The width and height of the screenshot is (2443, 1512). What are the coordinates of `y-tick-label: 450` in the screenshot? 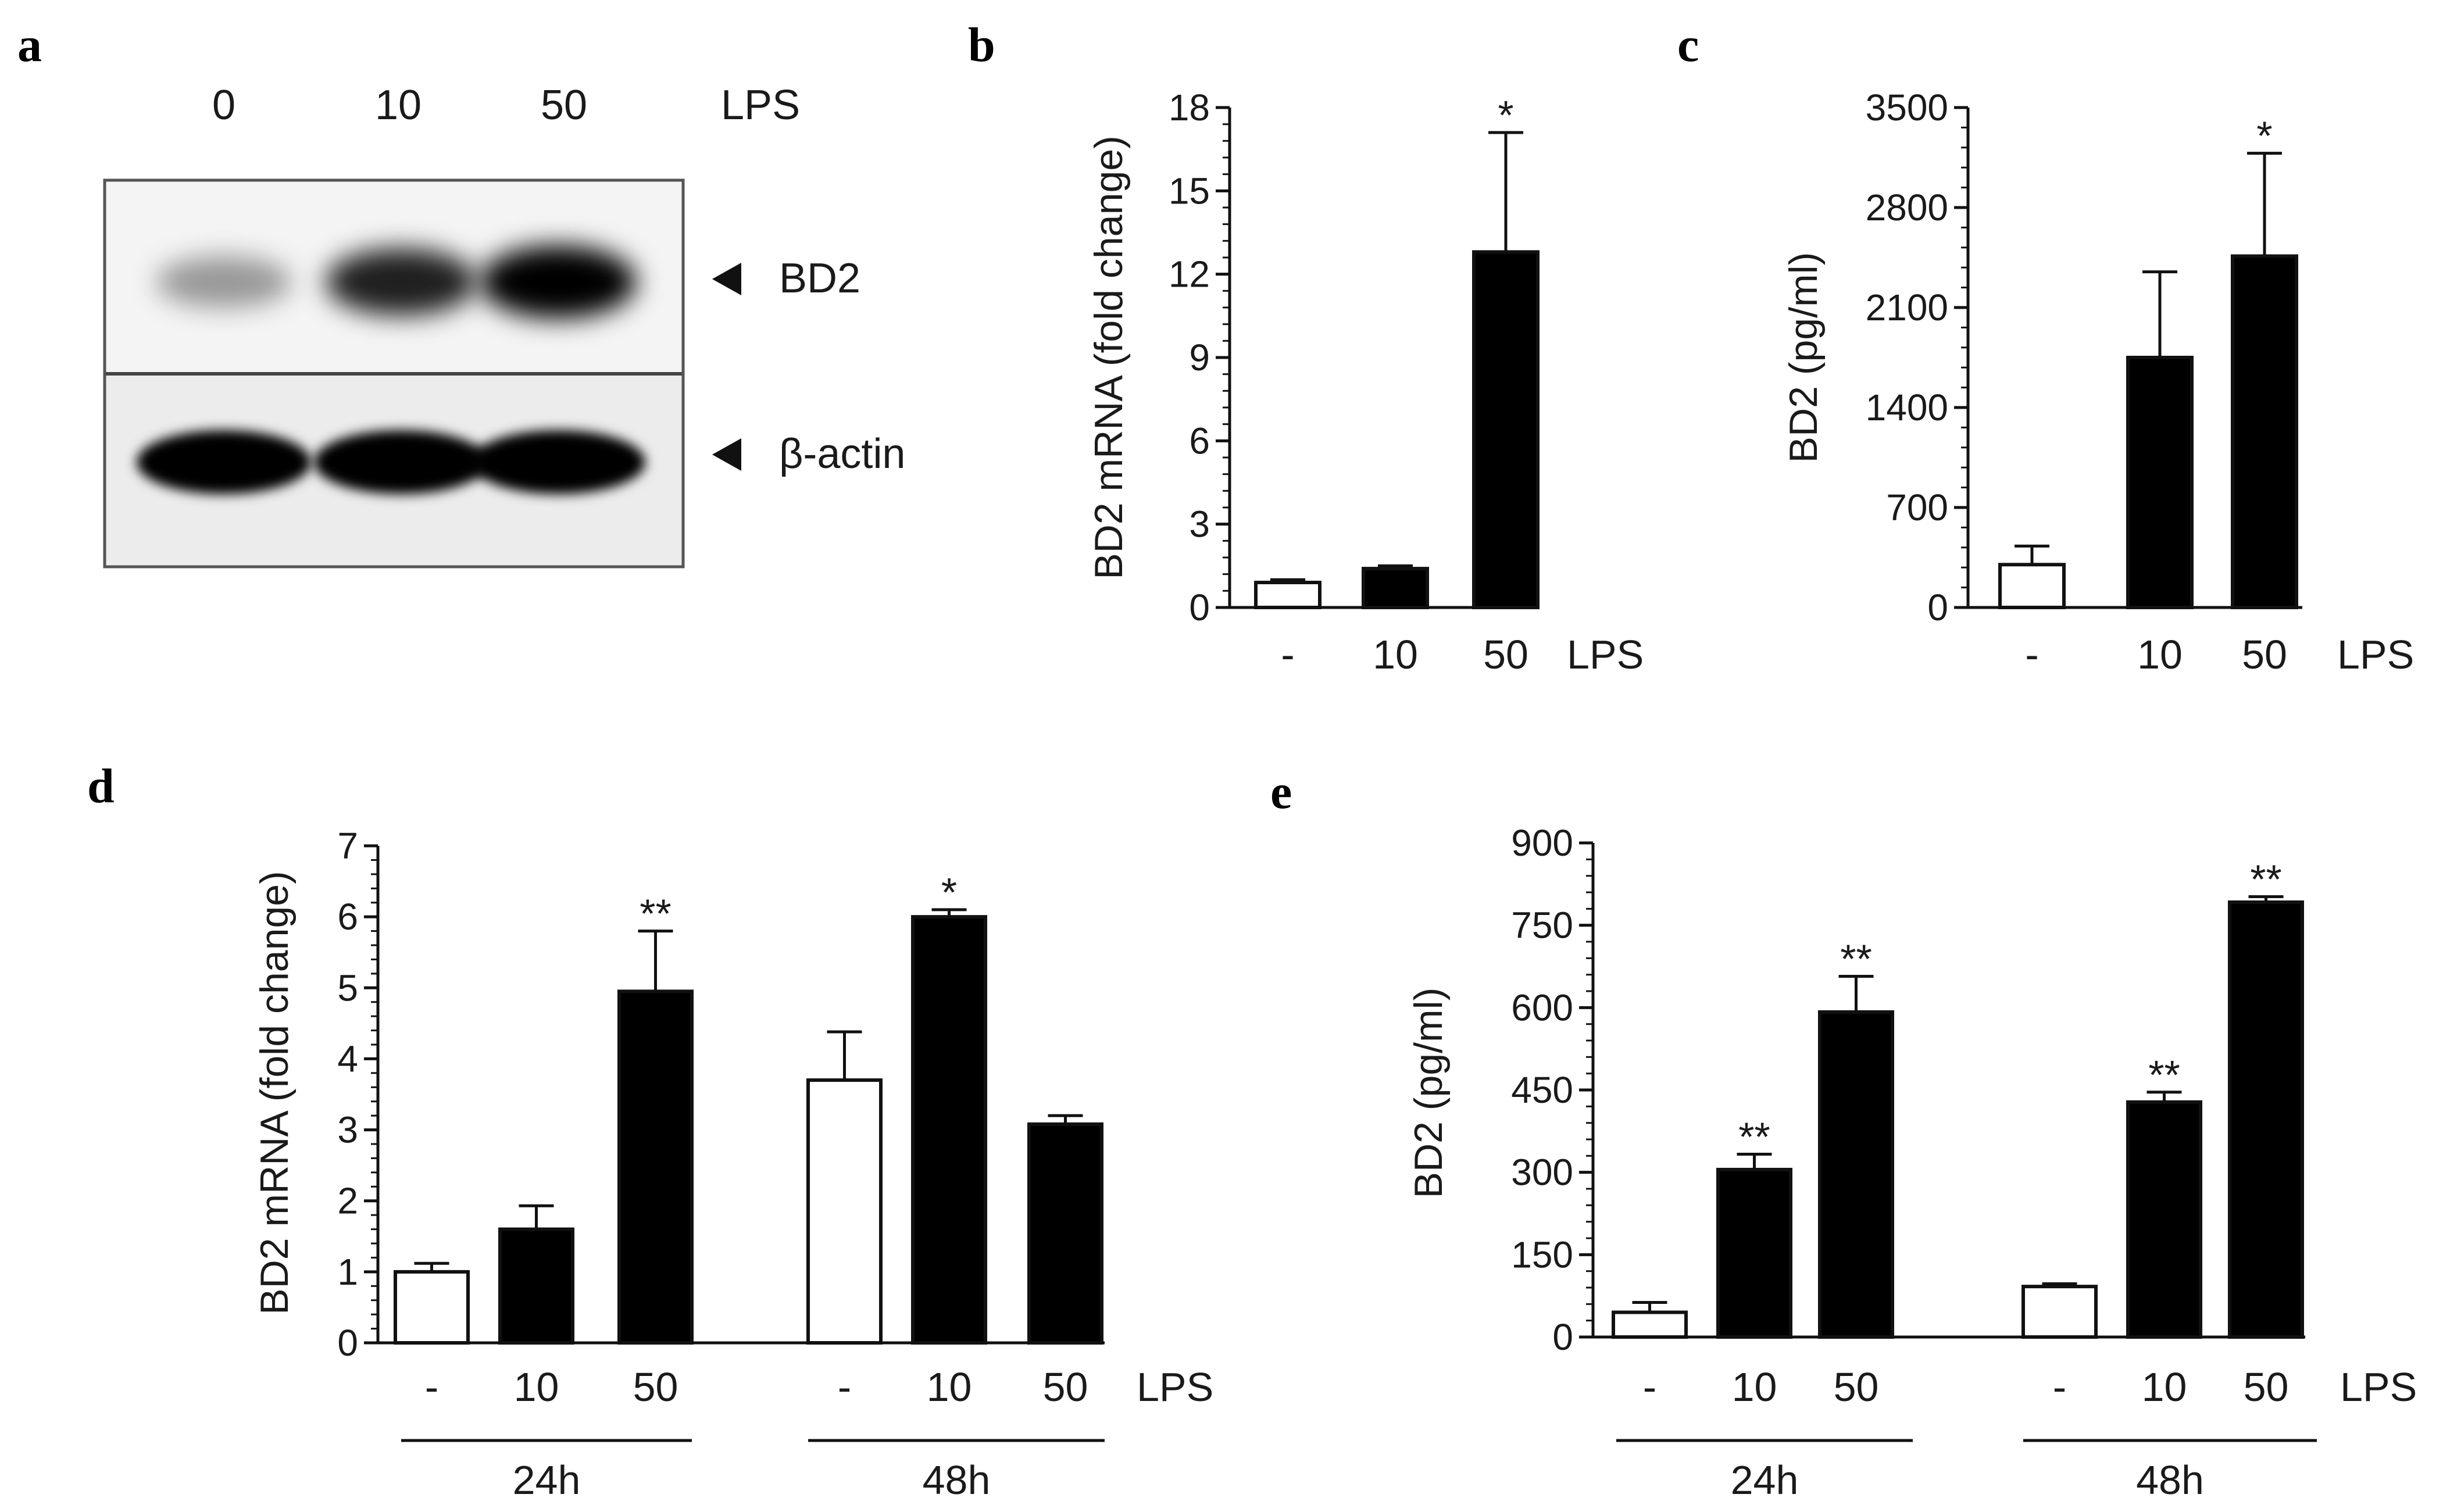 It's located at (1542, 1090).